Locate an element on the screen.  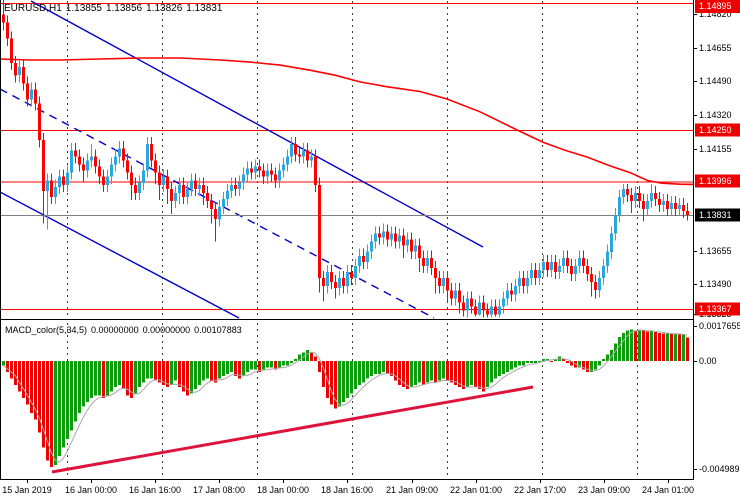
price-tick-label: 1.13490 is located at coordinates (715, 284).